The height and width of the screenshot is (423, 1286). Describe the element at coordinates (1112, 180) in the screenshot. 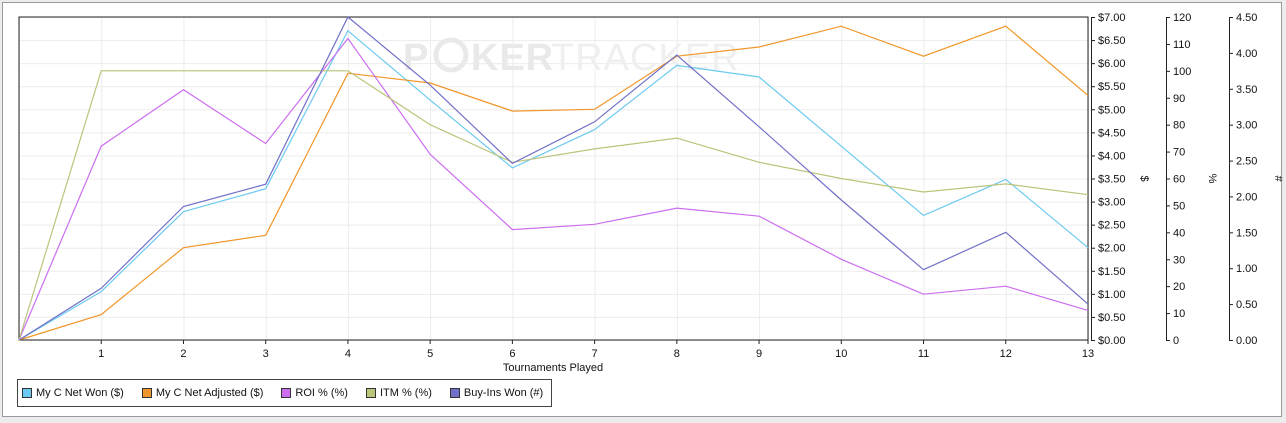

I see `y-tick-label-dollar: $3.50` at that location.